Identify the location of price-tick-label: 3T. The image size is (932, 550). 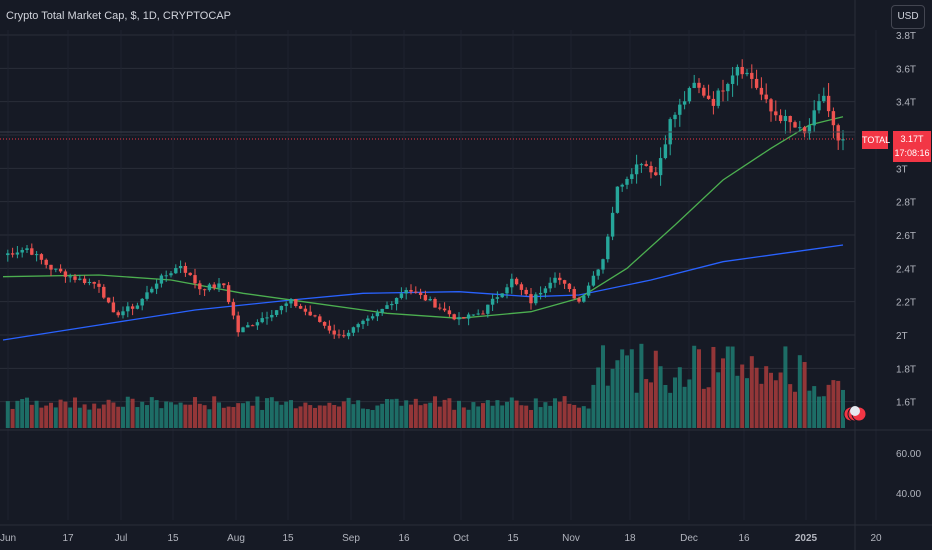
(902, 169).